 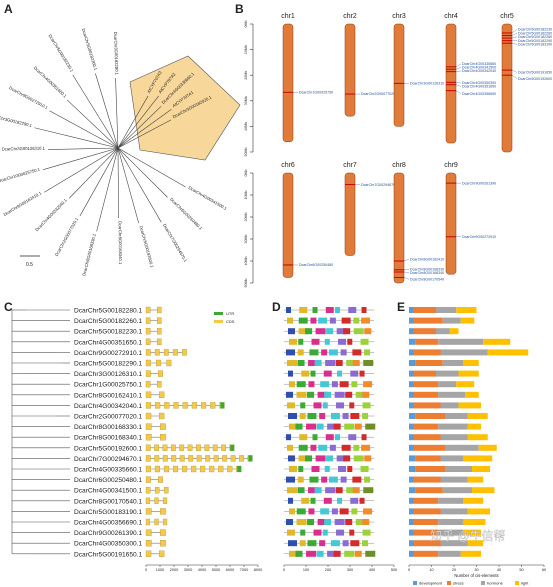 What do you see at coordinates (23, 203) in the screenshot?
I see `tree-leaf-label: DcarChr8G00162410.1` at bounding box center [23, 203].